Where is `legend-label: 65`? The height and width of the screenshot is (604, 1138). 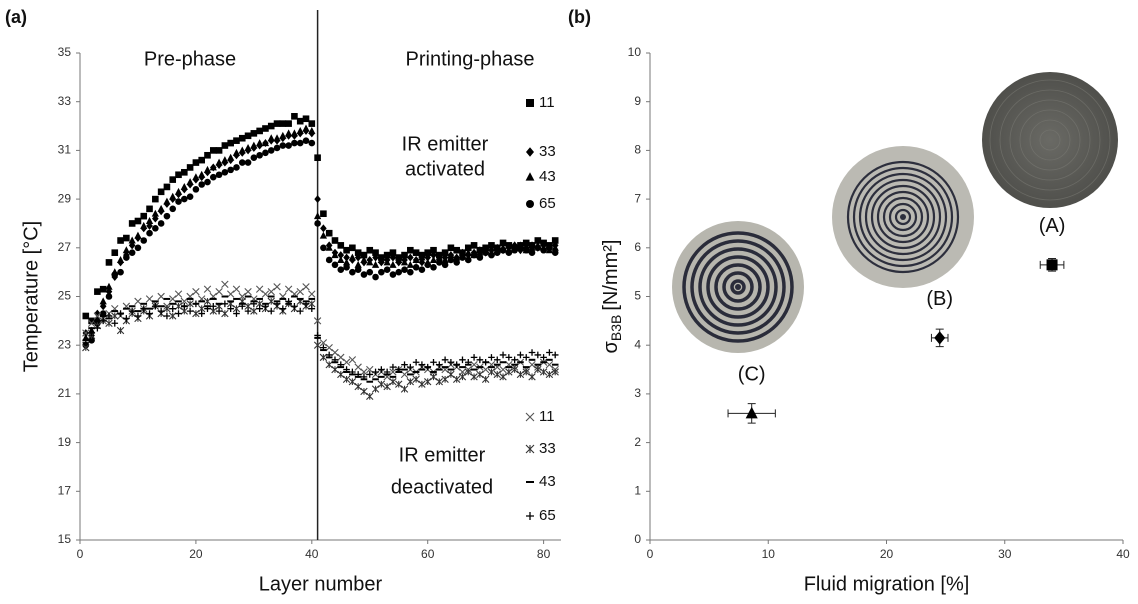
legend-label: 65 is located at coordinates (547, 203).